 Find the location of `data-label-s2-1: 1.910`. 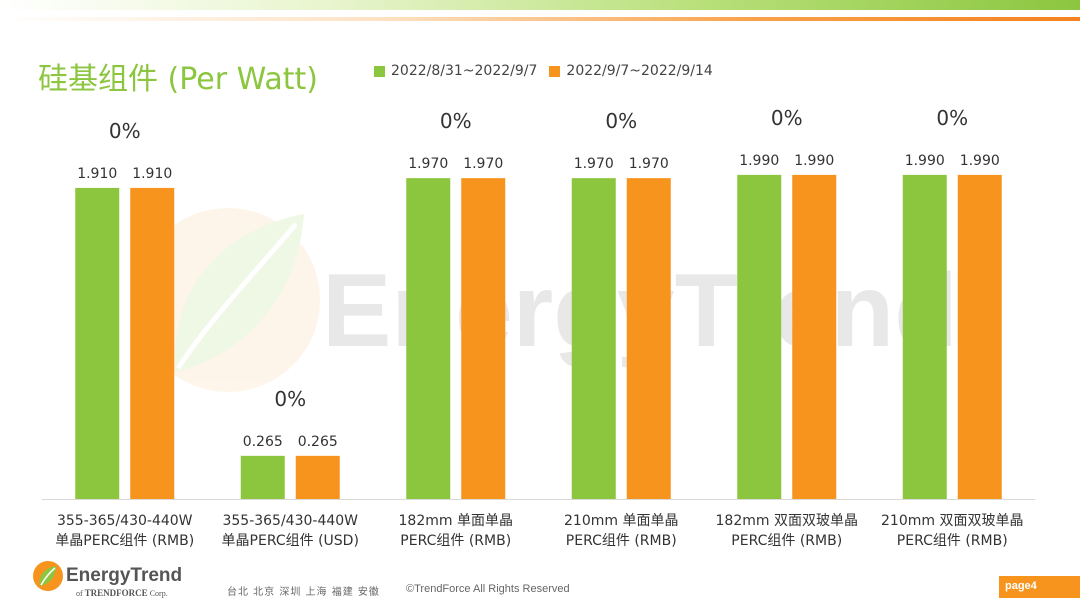

data-label-s2-1: 1.910 is located at coordinates (152, 174).